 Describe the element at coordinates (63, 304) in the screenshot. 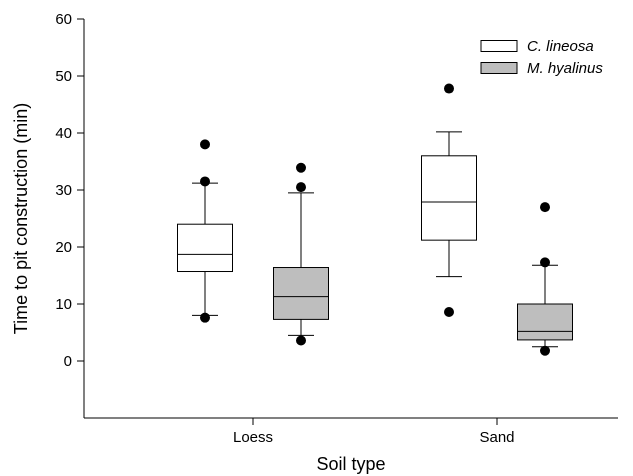

I see `y-tick-label: 10` at that location.